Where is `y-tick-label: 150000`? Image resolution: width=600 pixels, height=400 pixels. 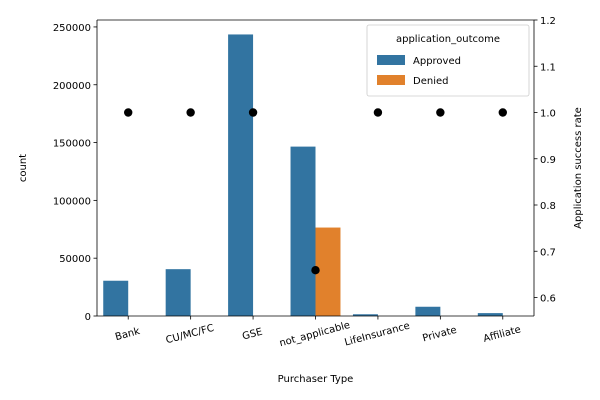
y-tick-label: 150000 is located at coordinates (72, 144).